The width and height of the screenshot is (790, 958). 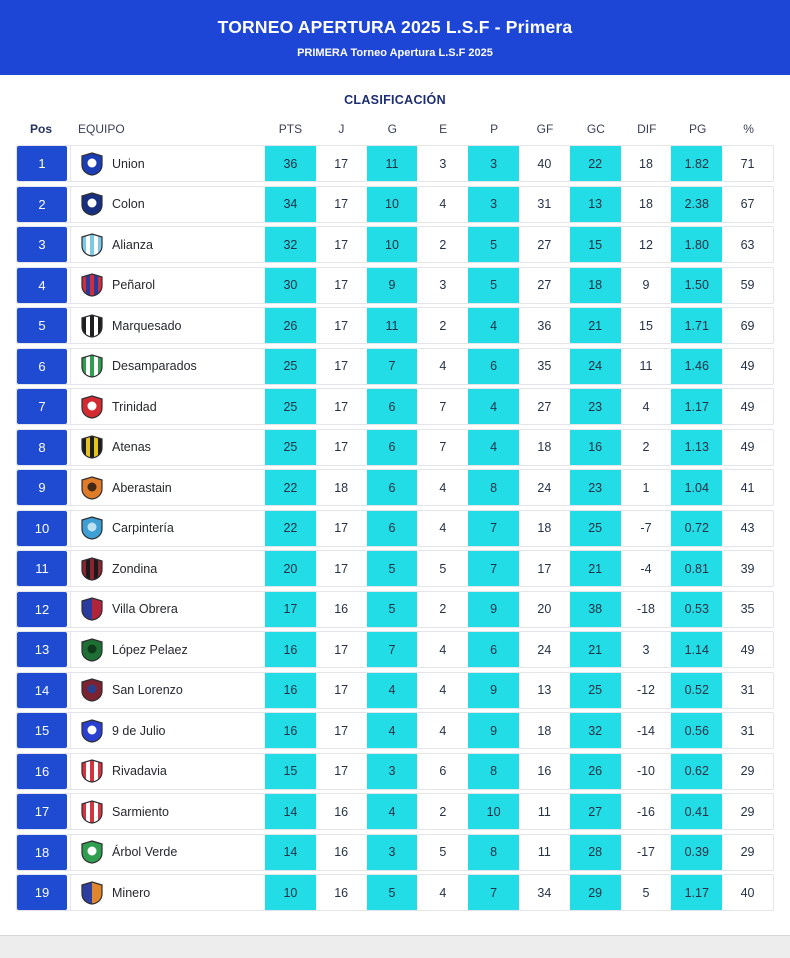 What do you see at coordinates (443, 406) in the screenshot?
I see `stat-e: 7` at bounding box center [443, 406].